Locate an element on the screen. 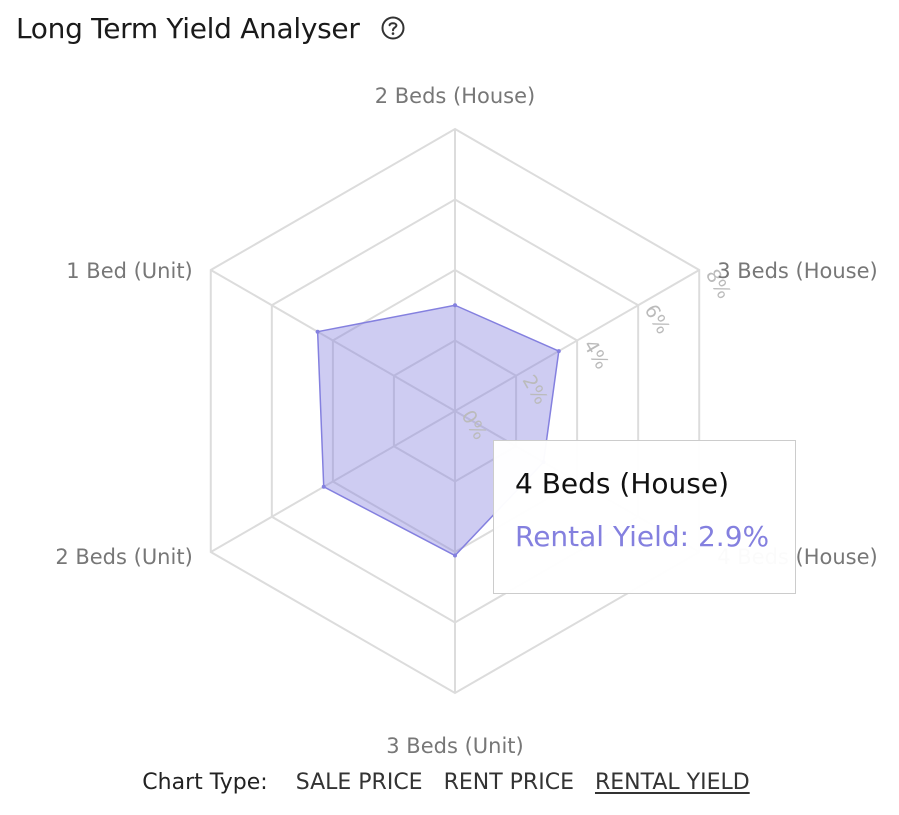 Image resolution: width=899 pixels, height=815 pixels. chart-tooltip: 4 Beds (House) Rental Yield: 2.9% is located at coordinates (644, 517).